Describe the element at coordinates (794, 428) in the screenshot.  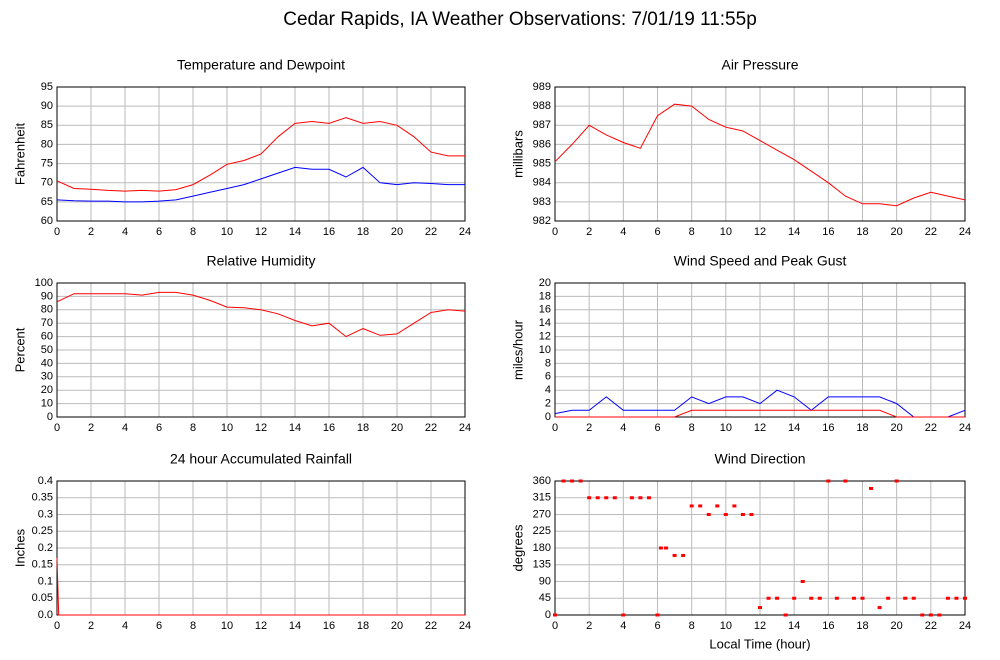
I see `x-tick-label: 14` at that location.